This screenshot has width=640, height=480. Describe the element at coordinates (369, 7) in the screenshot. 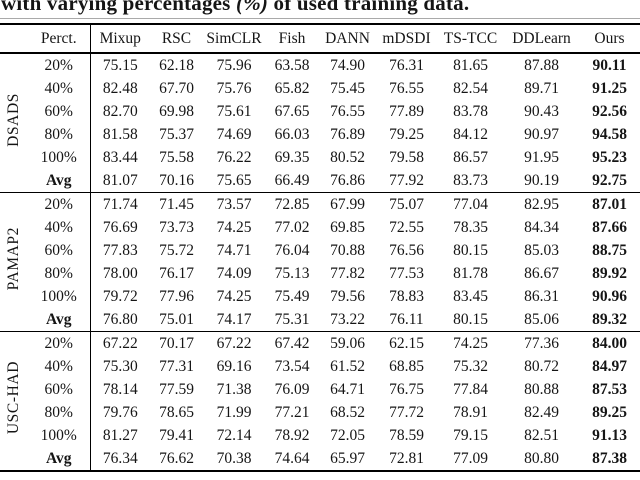

I see `caption-suffix: of used training data.` at that location.